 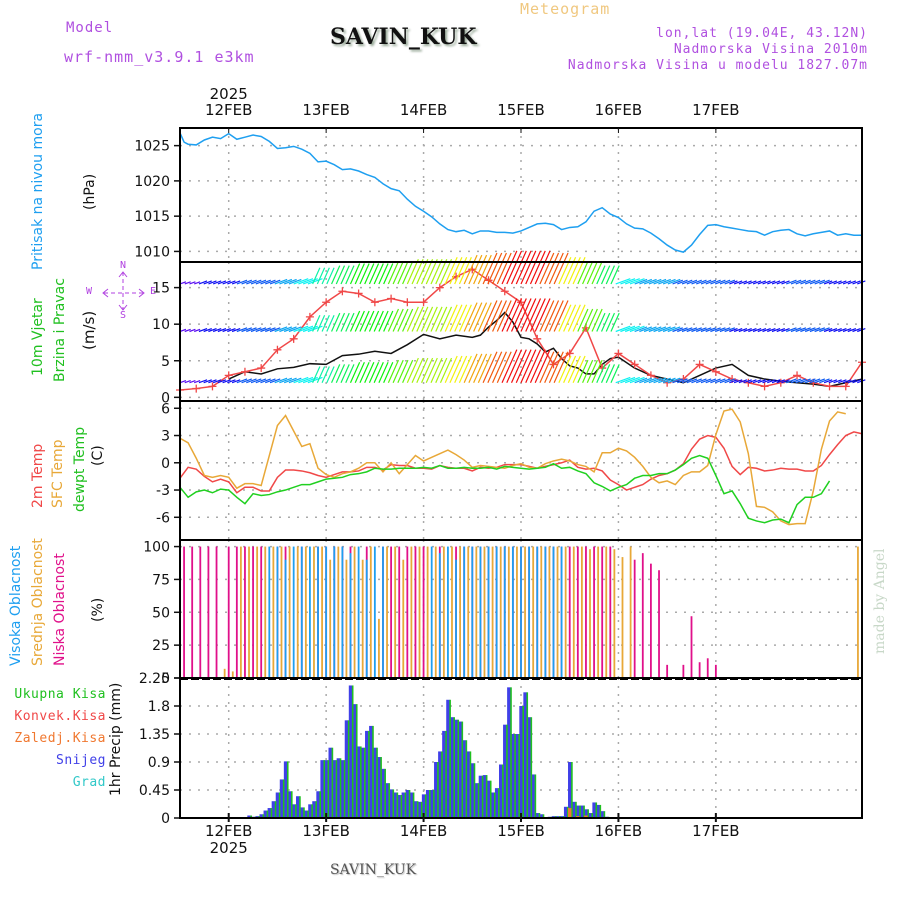 What do you see at coordinates (586, 612) in the screenshot?
I see `bar-niska-oblacnost` at bounding box center [586, 612].